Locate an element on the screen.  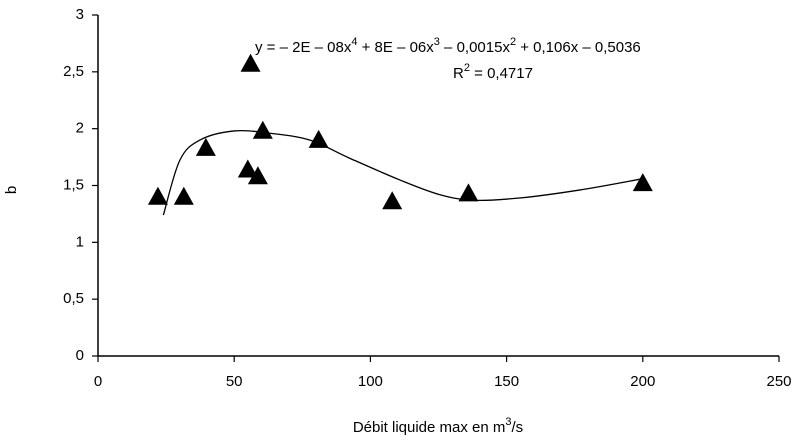
x-tick-label: 0 is located at coordinates (98, 381).